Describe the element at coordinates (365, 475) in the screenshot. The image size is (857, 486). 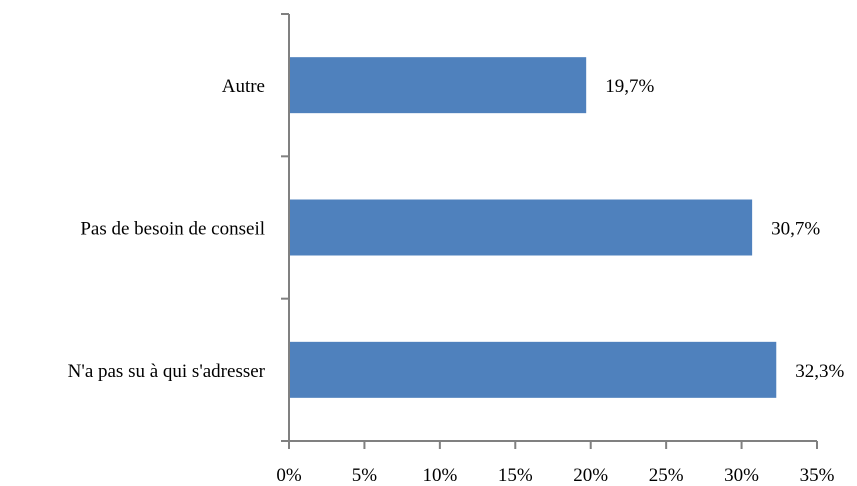
I see `x-tick-label: 5%` at that location.